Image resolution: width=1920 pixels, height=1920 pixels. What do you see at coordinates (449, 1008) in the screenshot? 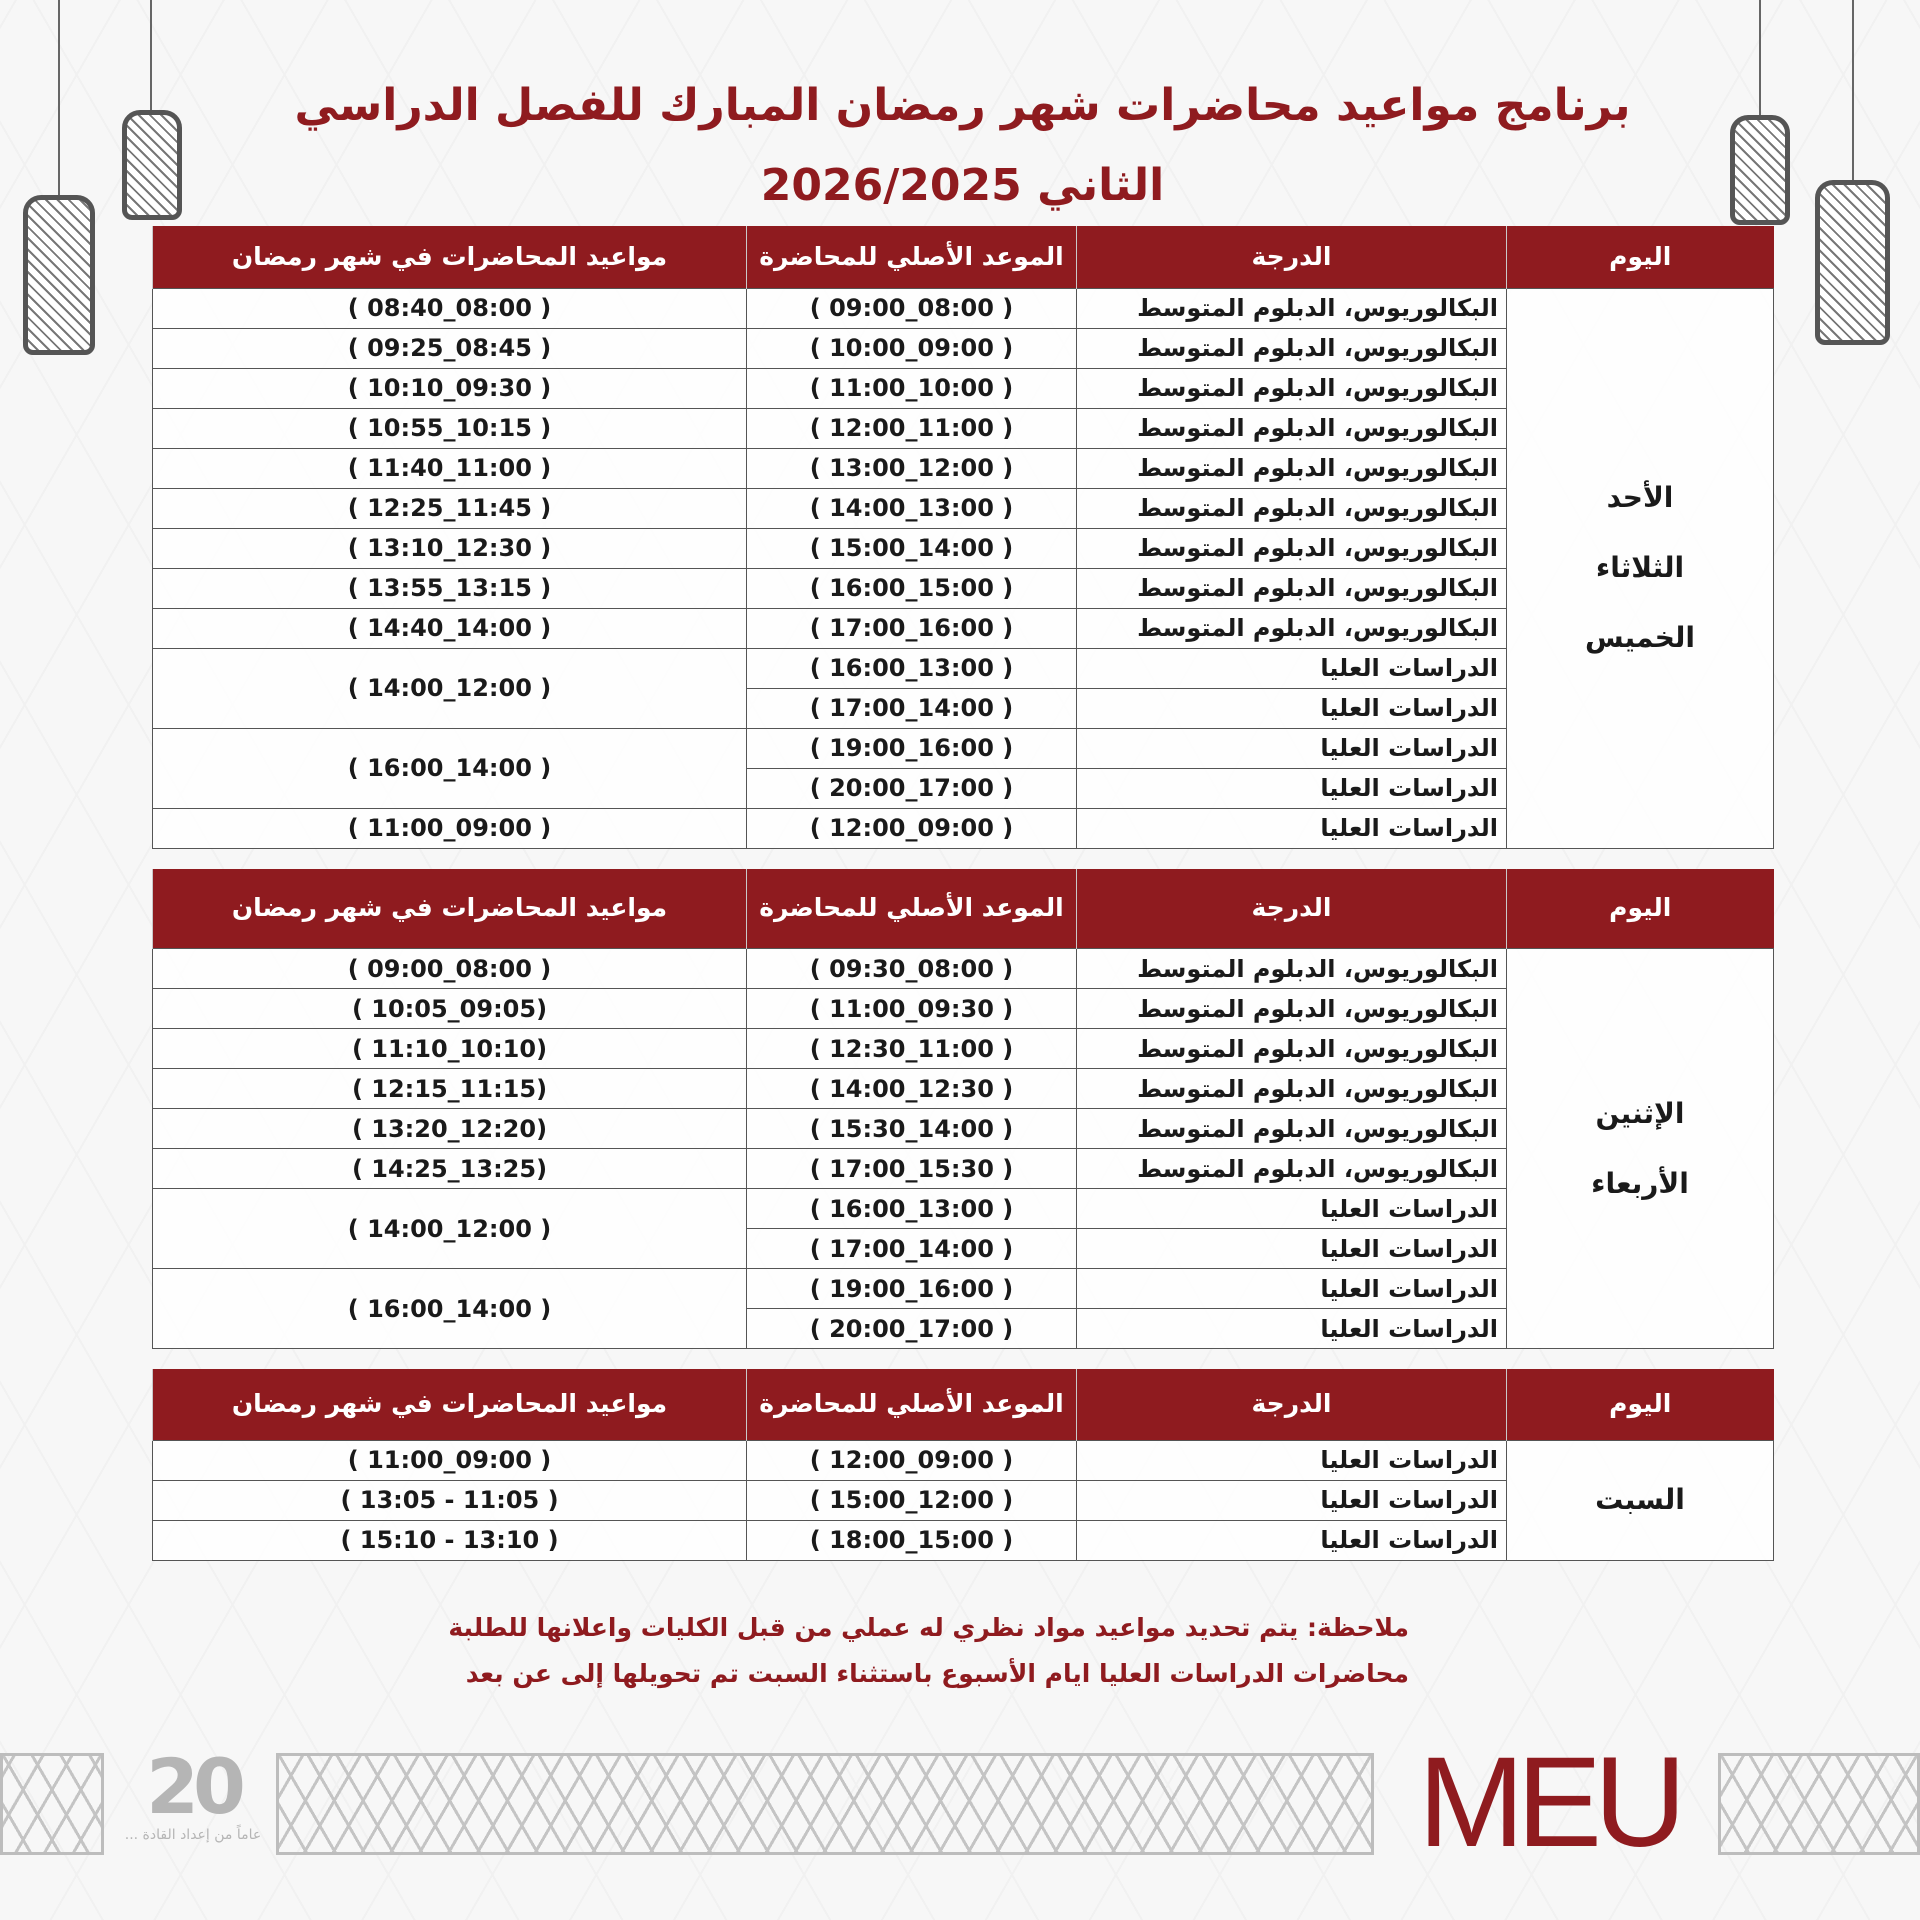
I see `ramadan-time-cell: ( 10:05_09:05)` at bounding box center [449, 1008].